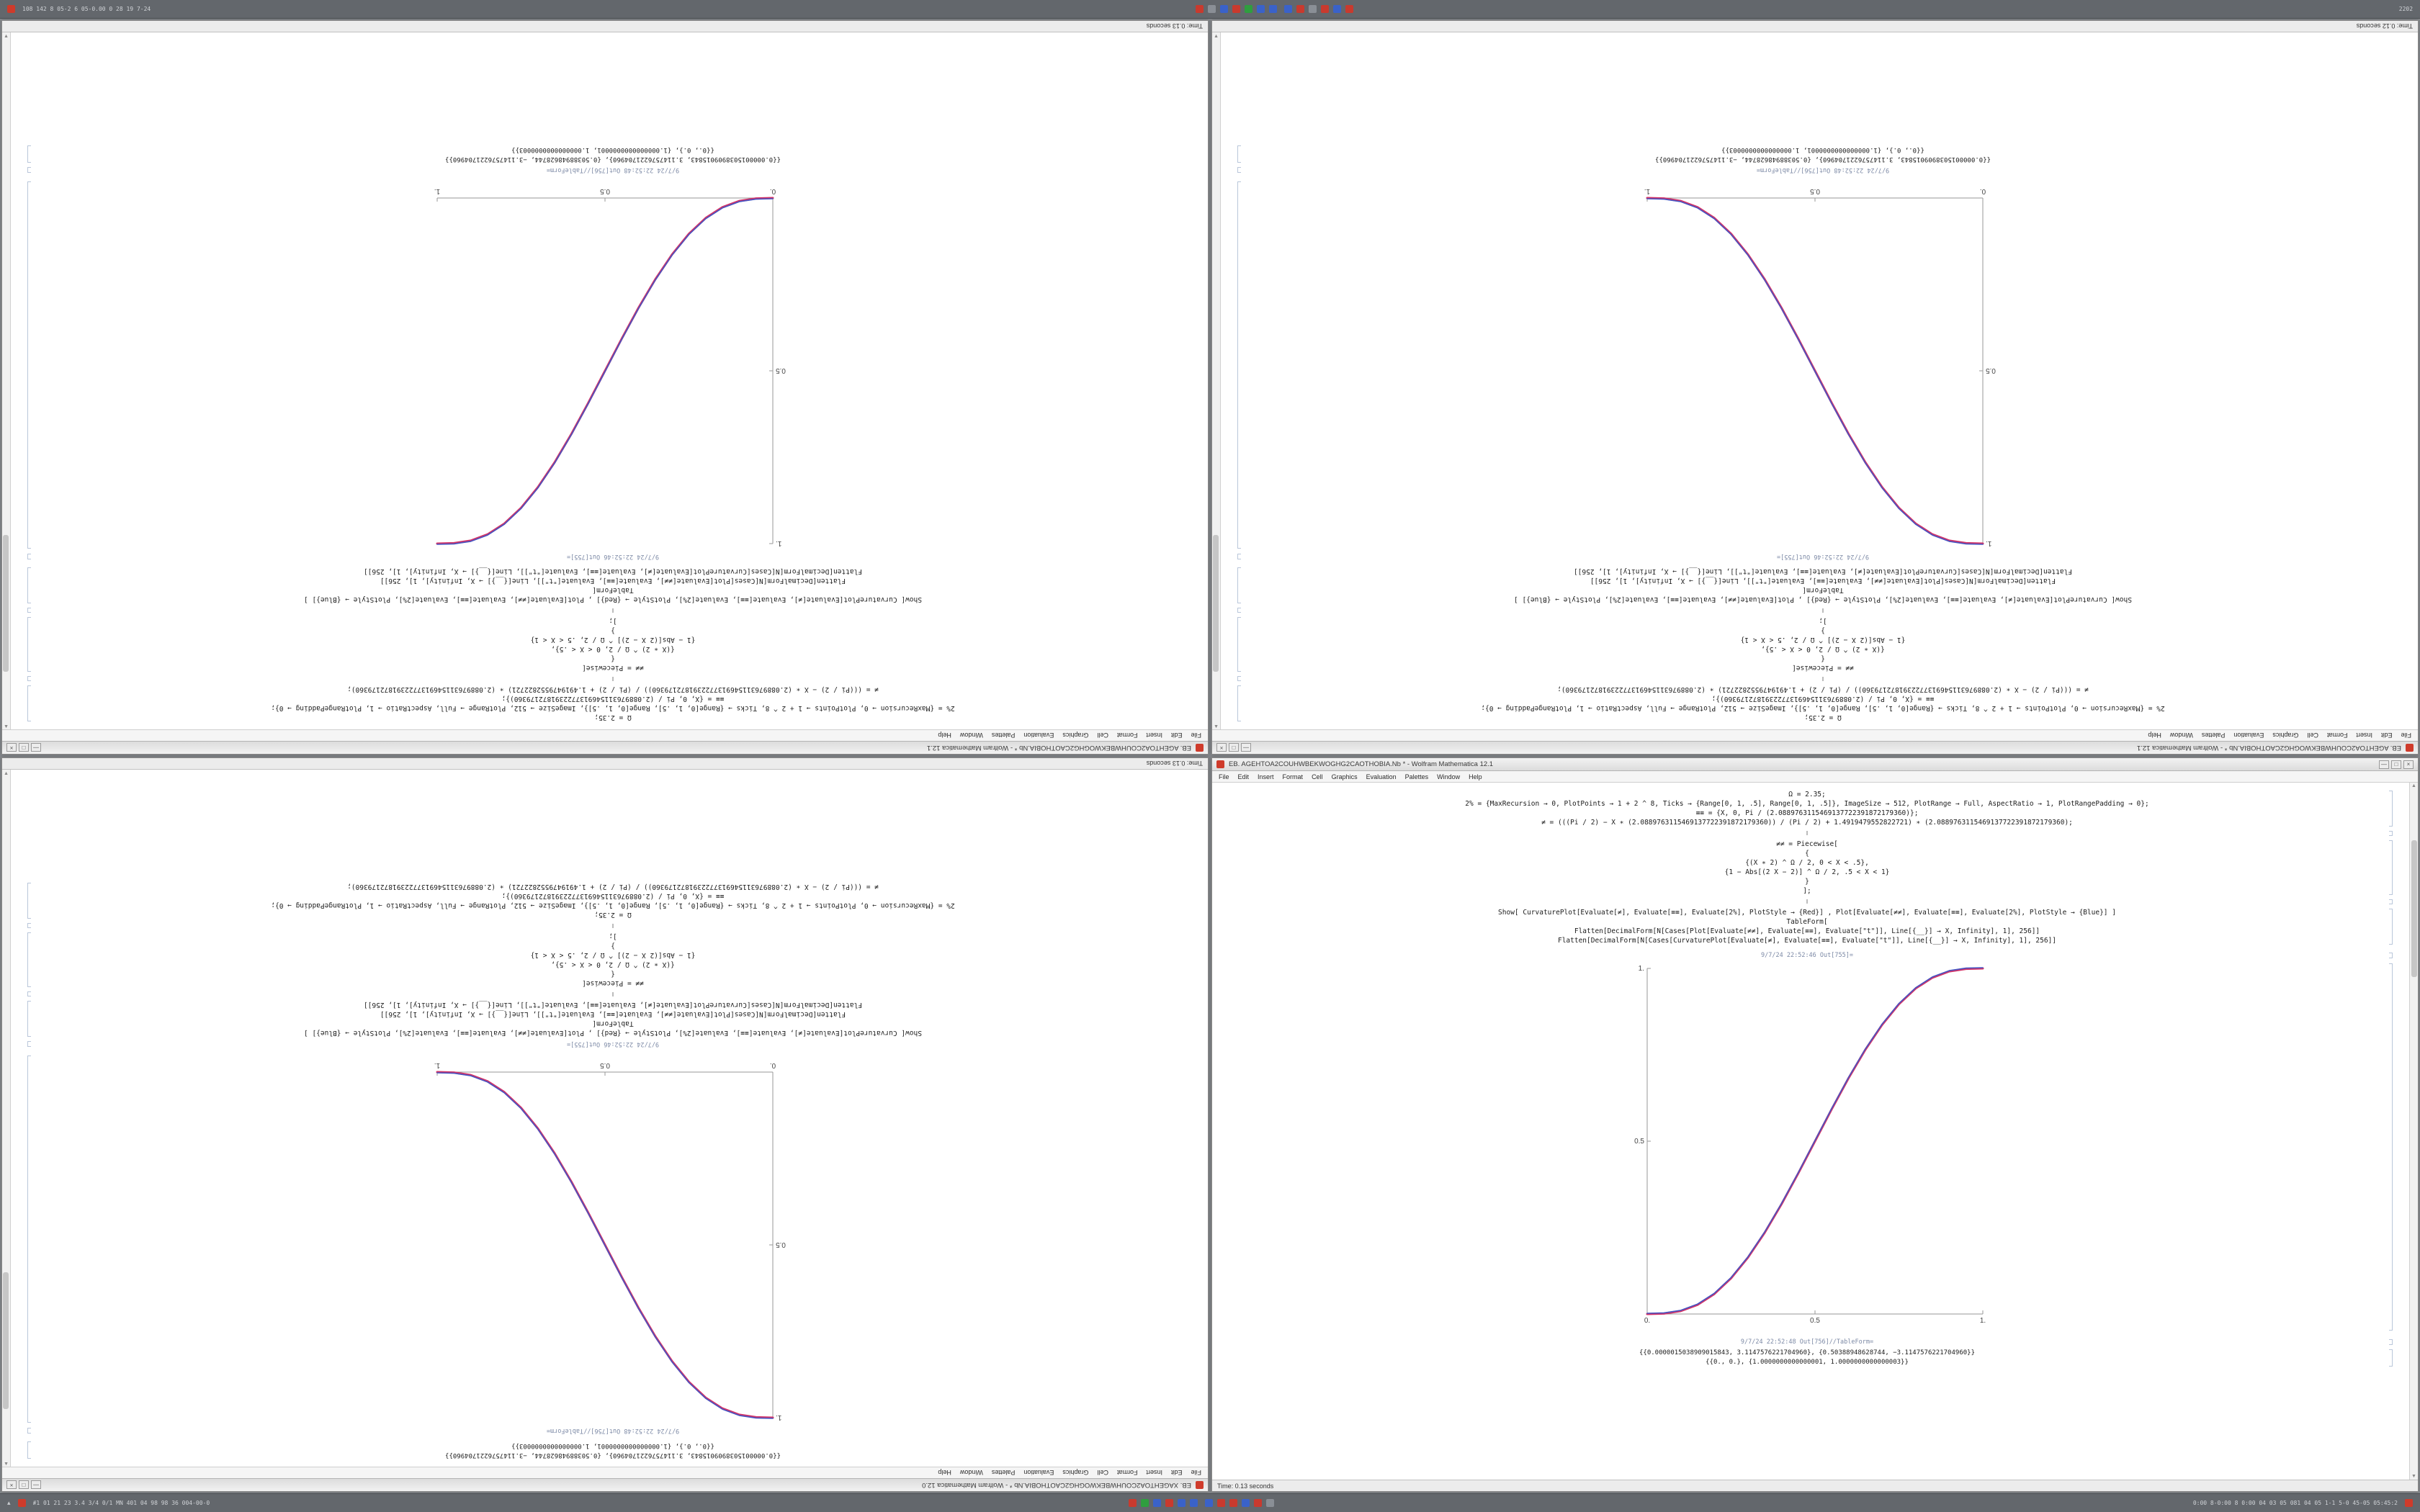  What do you see at coordinates (9, 1502) in the screenshot?
I see `show-desktop-icon: ▴` at bounding box center [9, 1502].